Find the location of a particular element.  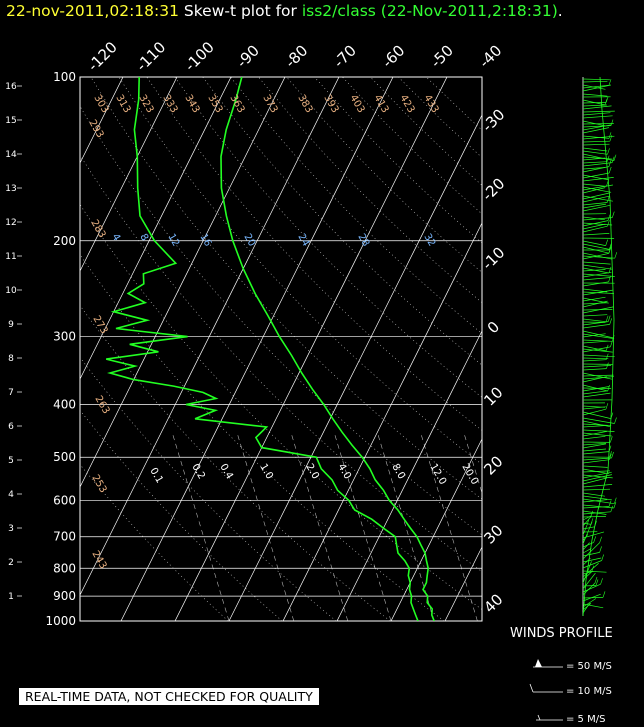

height-tick-label: 10 is located at coordinates (11, 291).